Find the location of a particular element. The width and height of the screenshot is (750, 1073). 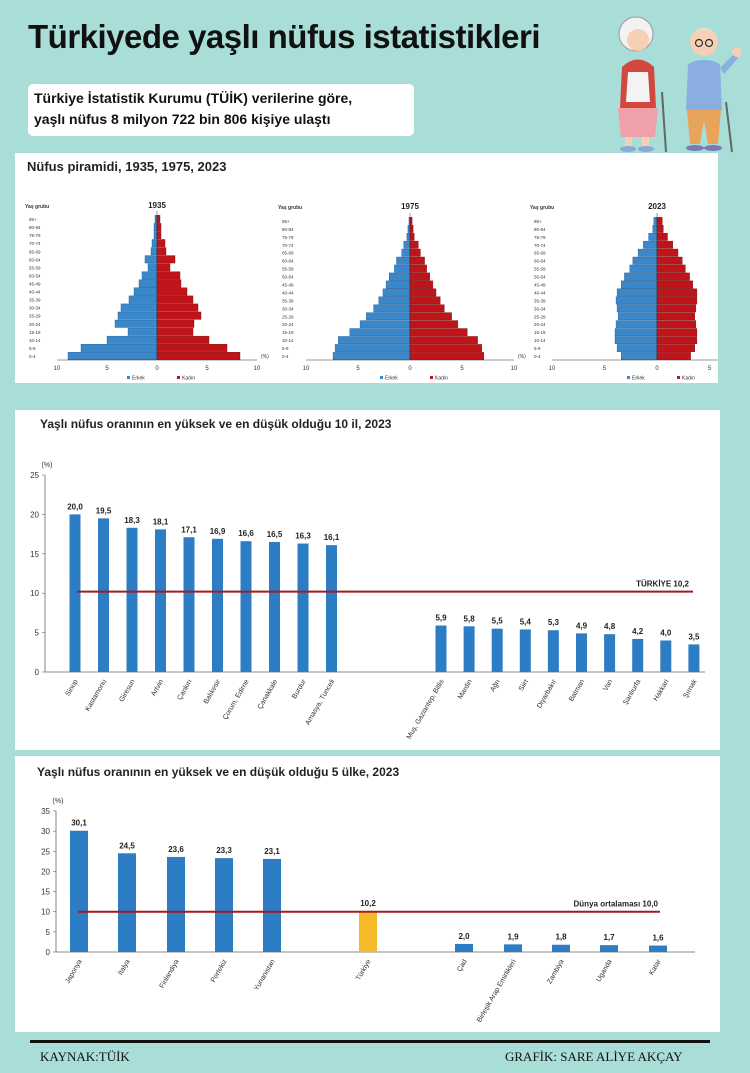

age-group-tick: 80-84 is located at coordinates (540, 229).